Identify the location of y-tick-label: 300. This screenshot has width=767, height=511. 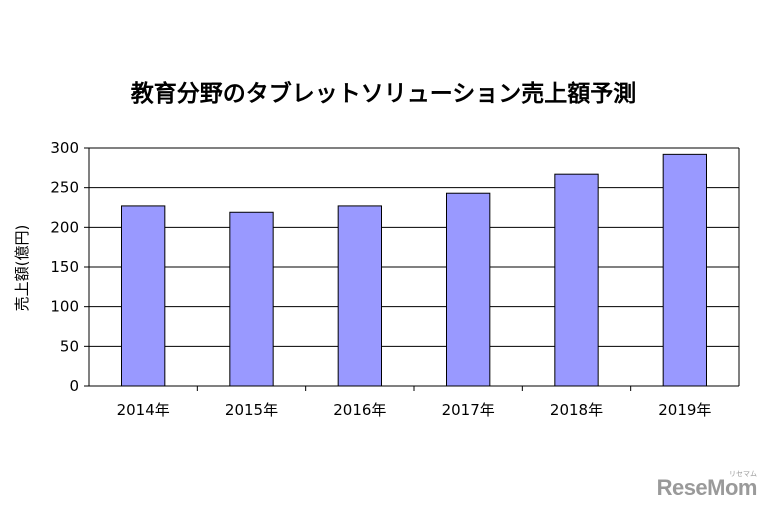
(64, 148).